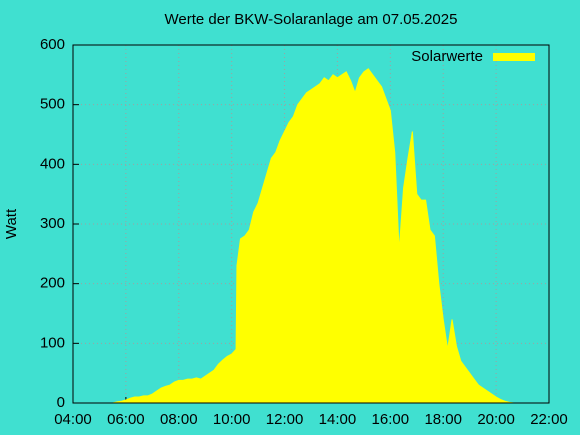 This screenshot has height=435, width=580. I want to click on x-tick-label: 22:00, so click(549, 419).